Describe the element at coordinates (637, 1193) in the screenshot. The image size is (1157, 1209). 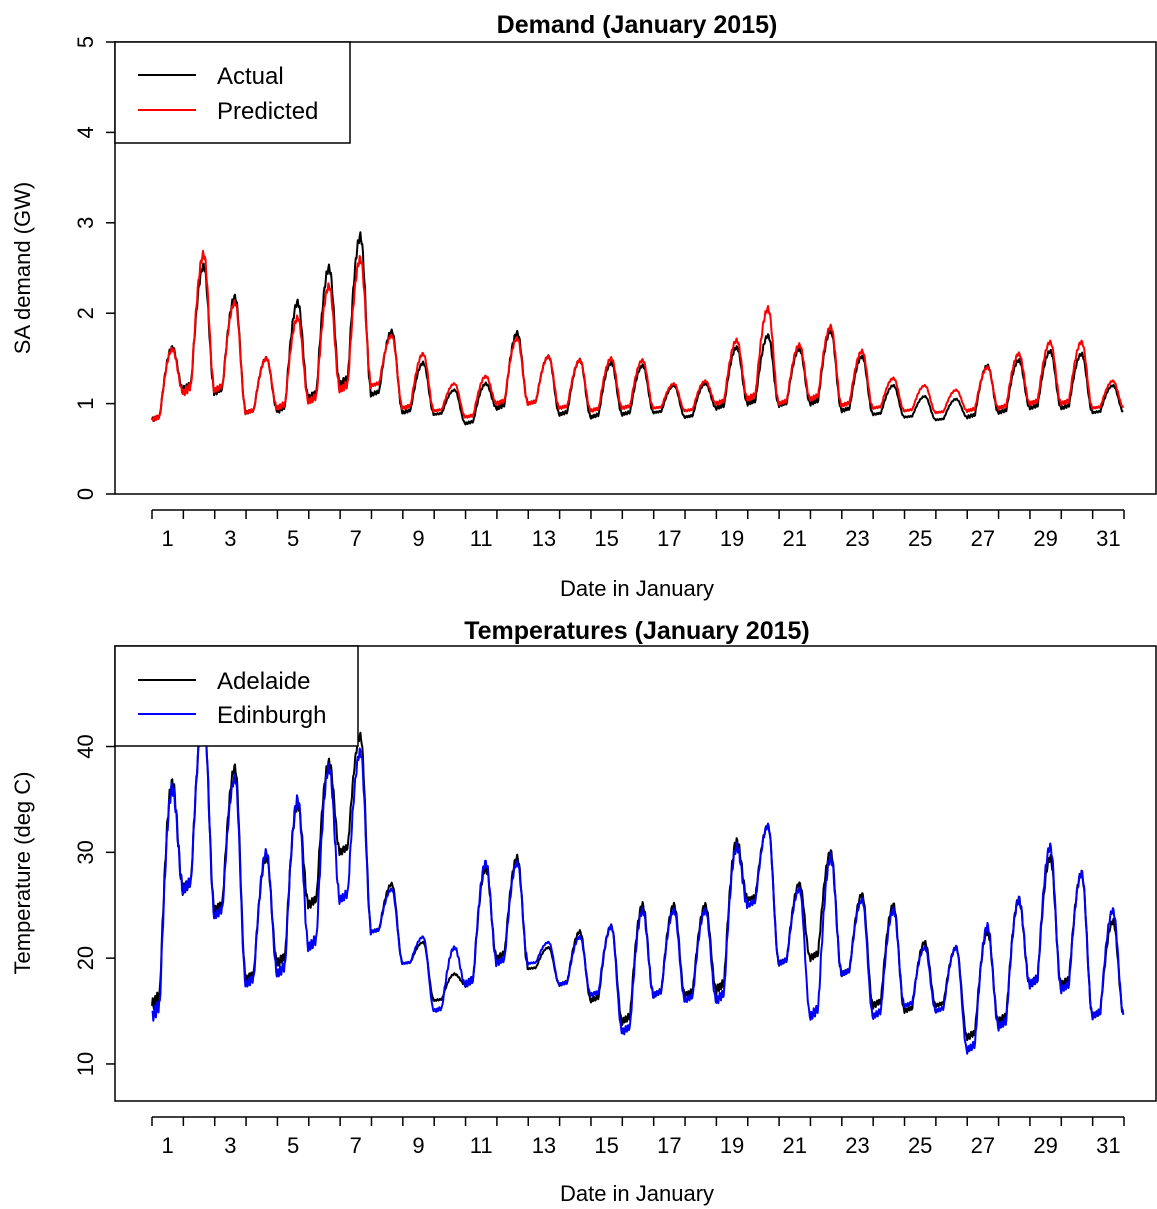
I see `temperature-x-axis-label: Date in January` at that location.